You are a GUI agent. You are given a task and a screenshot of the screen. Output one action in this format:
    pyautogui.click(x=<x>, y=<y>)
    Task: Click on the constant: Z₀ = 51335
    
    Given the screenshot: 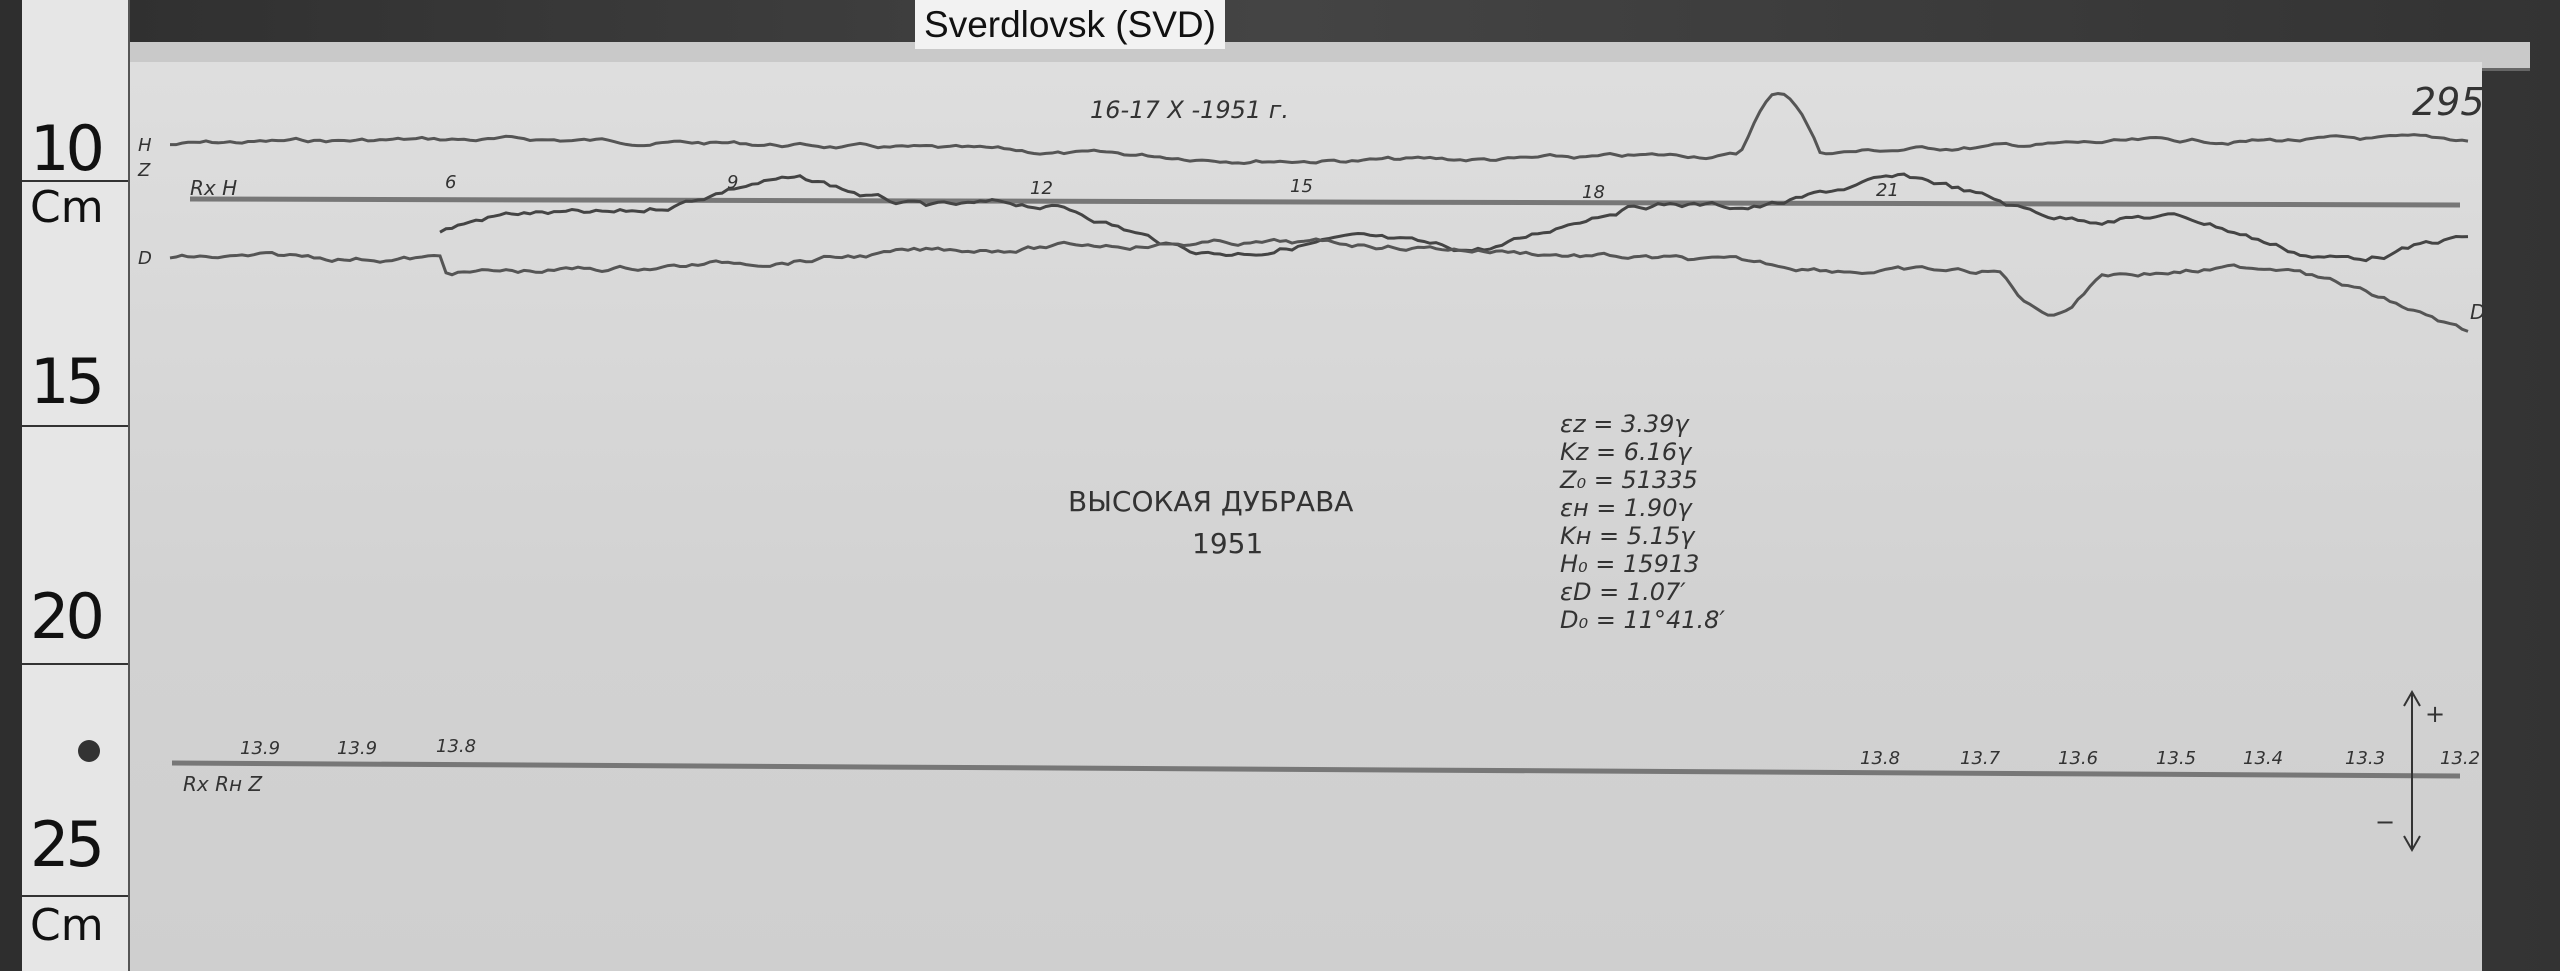 What is the action you would take?
    pyautogui.click(x=1629, y=480)
    